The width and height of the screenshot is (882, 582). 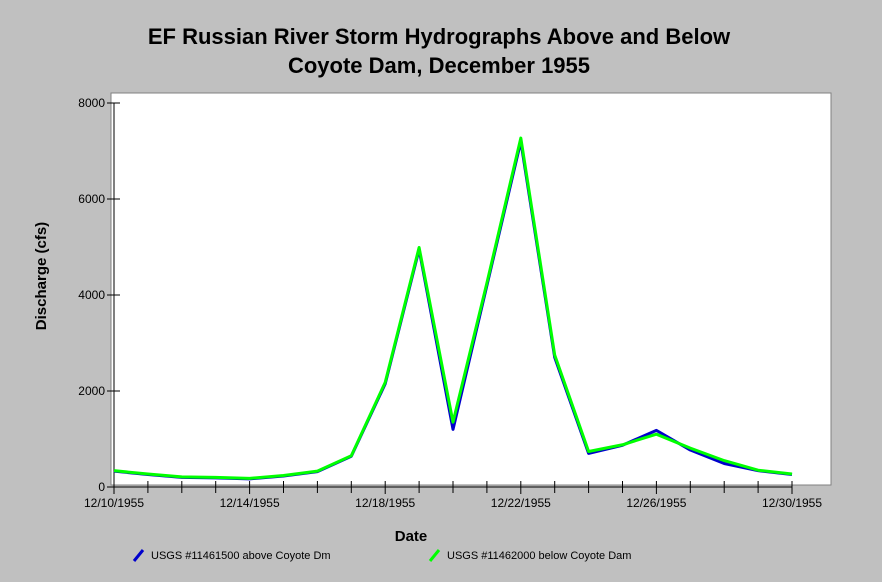 What do you see at coordinates (41, 276) in the screenshot?
I see `y-axis-label: Discharge (cfs)` at bounding box center [41, 276].